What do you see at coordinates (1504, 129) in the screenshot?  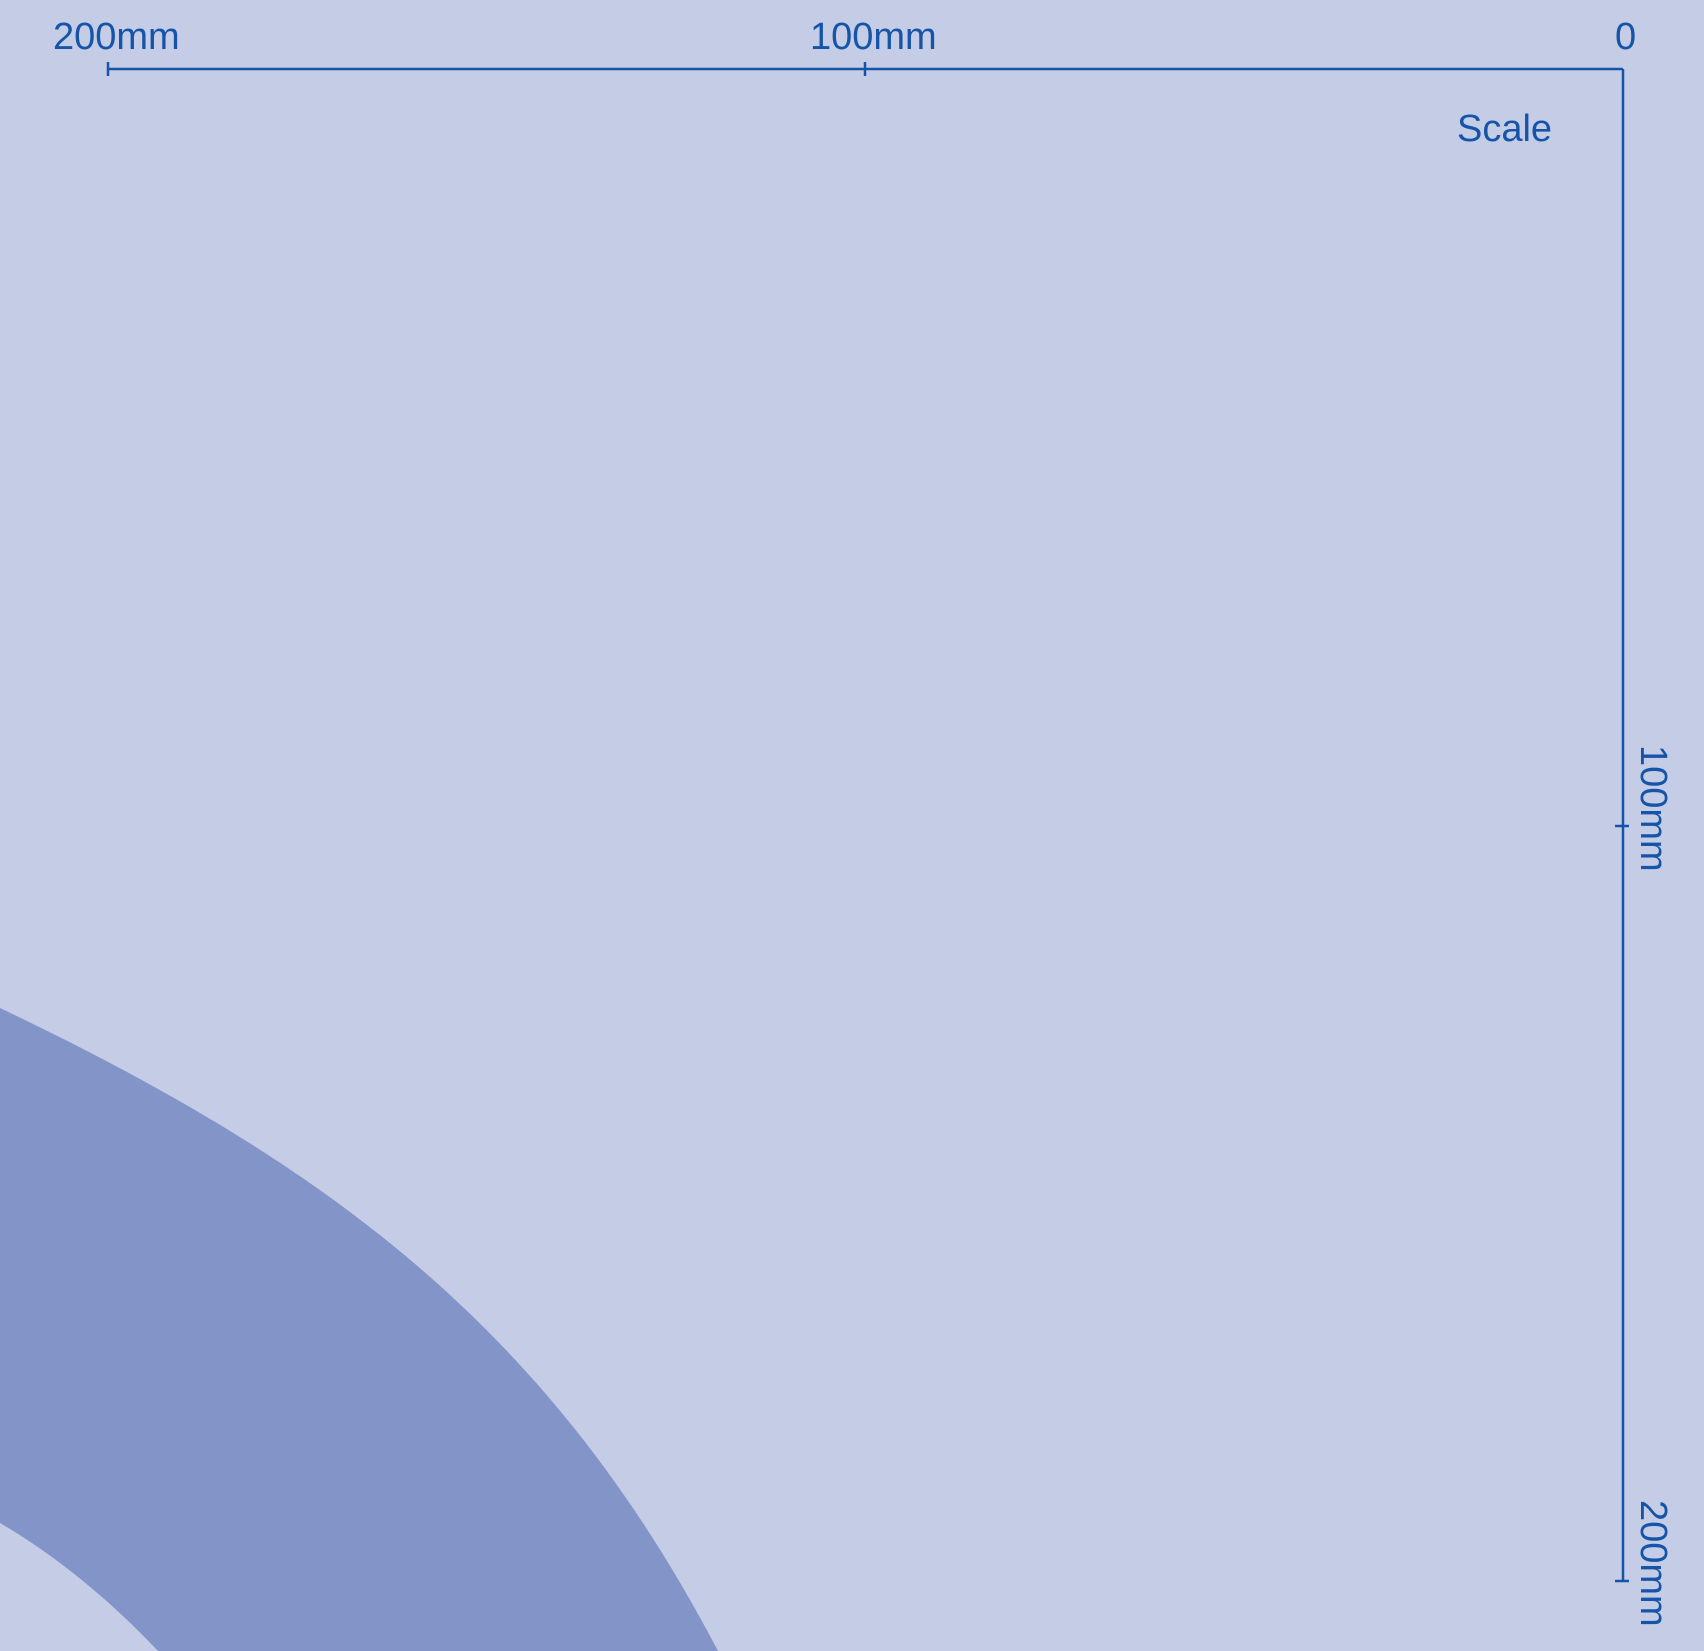 I see `scale-title: Scale` at bounding box center [1504, 129].